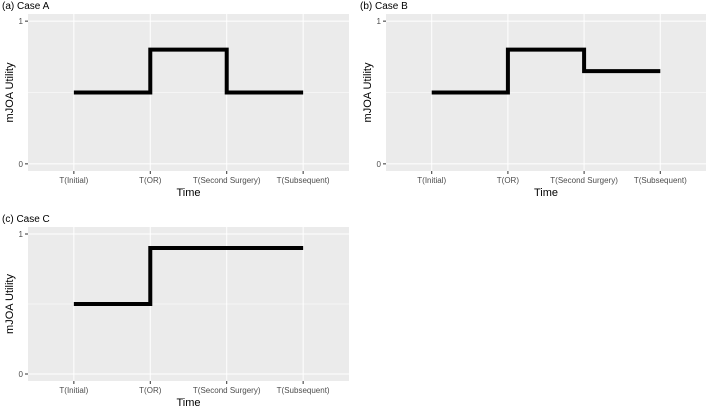  What do you see at coordinates (431, 180) in the screenshot?
I see `x-tick-label-case-b-0: T(Initial)` at bounding box center [431, 180].